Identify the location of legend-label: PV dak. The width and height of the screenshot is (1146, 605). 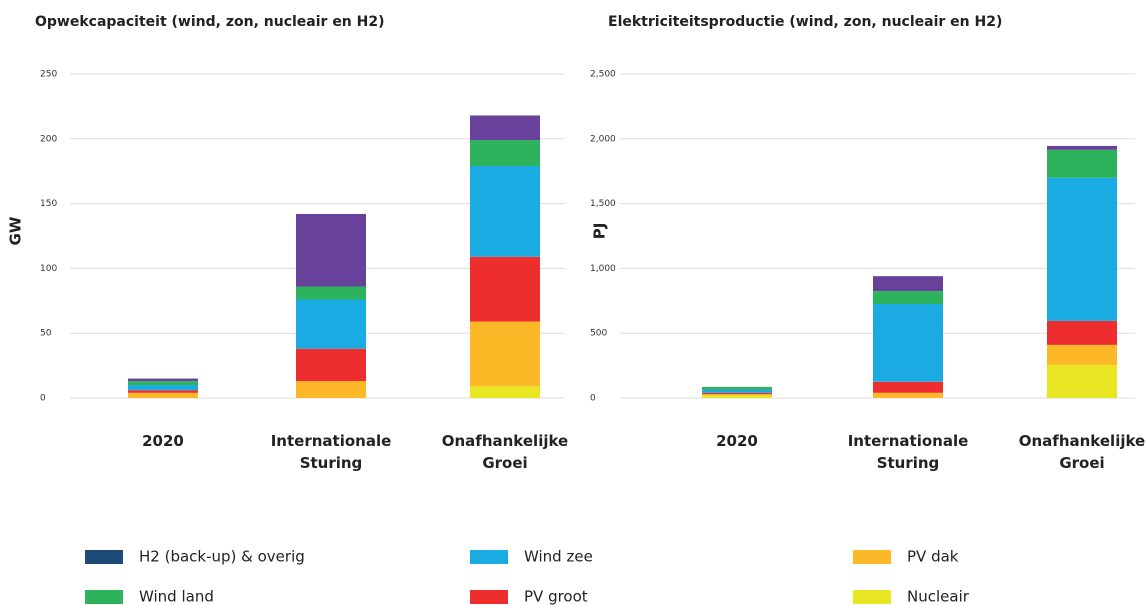
(933, 557).